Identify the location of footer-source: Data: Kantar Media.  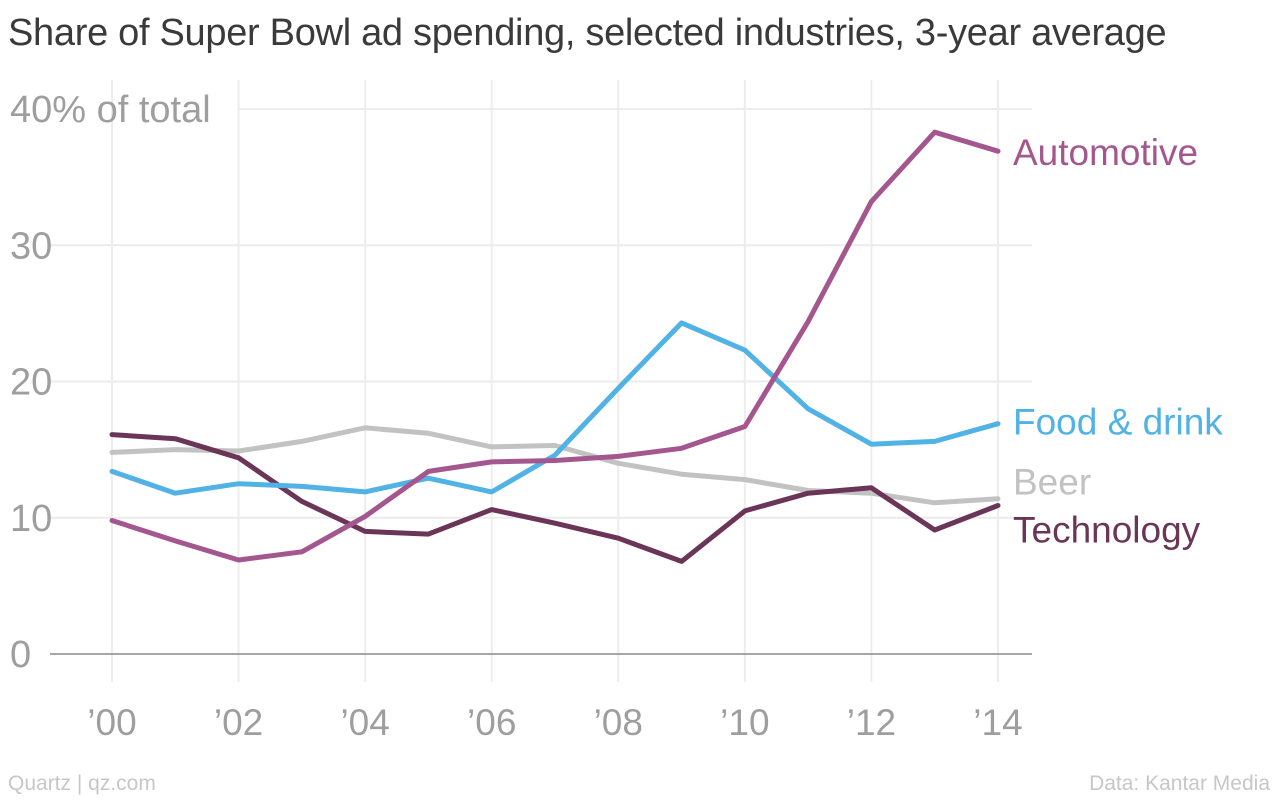
(1179, 783).